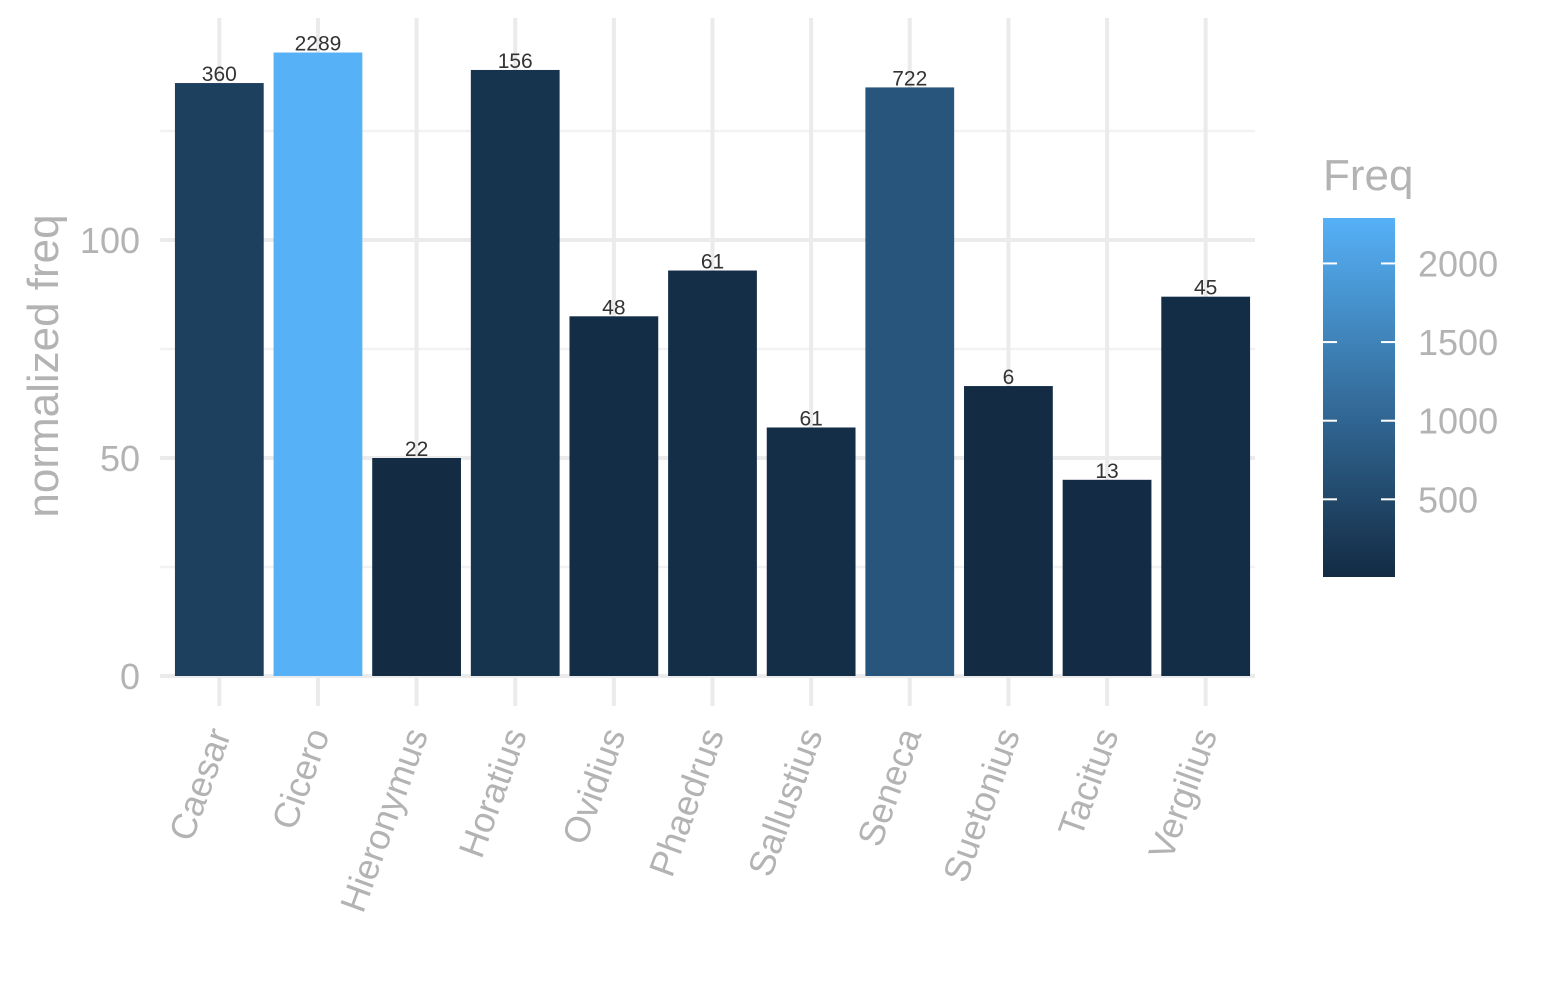 The image size is (1545, 1000). Describe the element at coordinates (910, 381) in the screenshot. I see `bar-seneca` at that location.